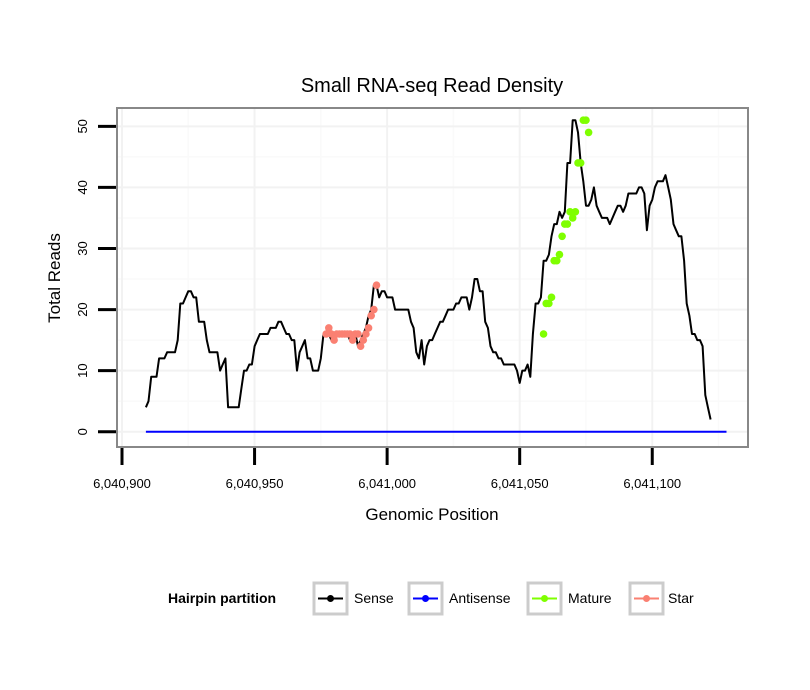 This screenshot has height=690, width=810. Describe the element at coordinates (82, 431) in the screenshot. I see `y-tick-label: 0` at that location.